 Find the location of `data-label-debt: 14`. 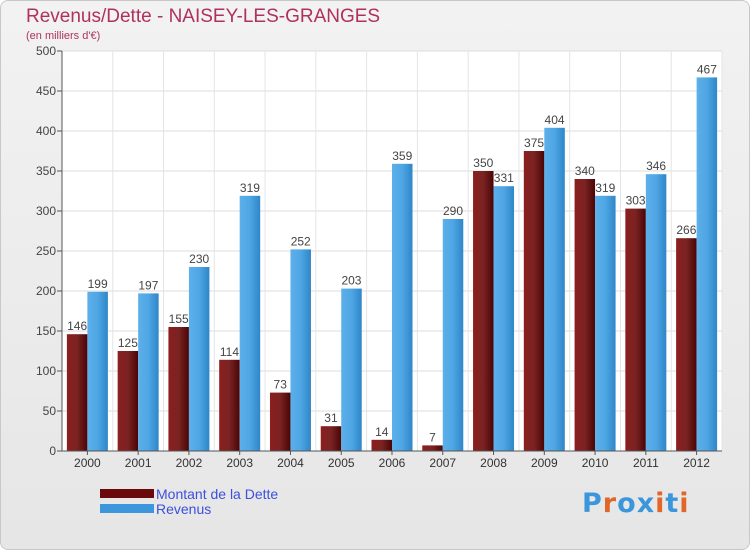

data-label-debt: 14 is located at coordinates (382, 432).